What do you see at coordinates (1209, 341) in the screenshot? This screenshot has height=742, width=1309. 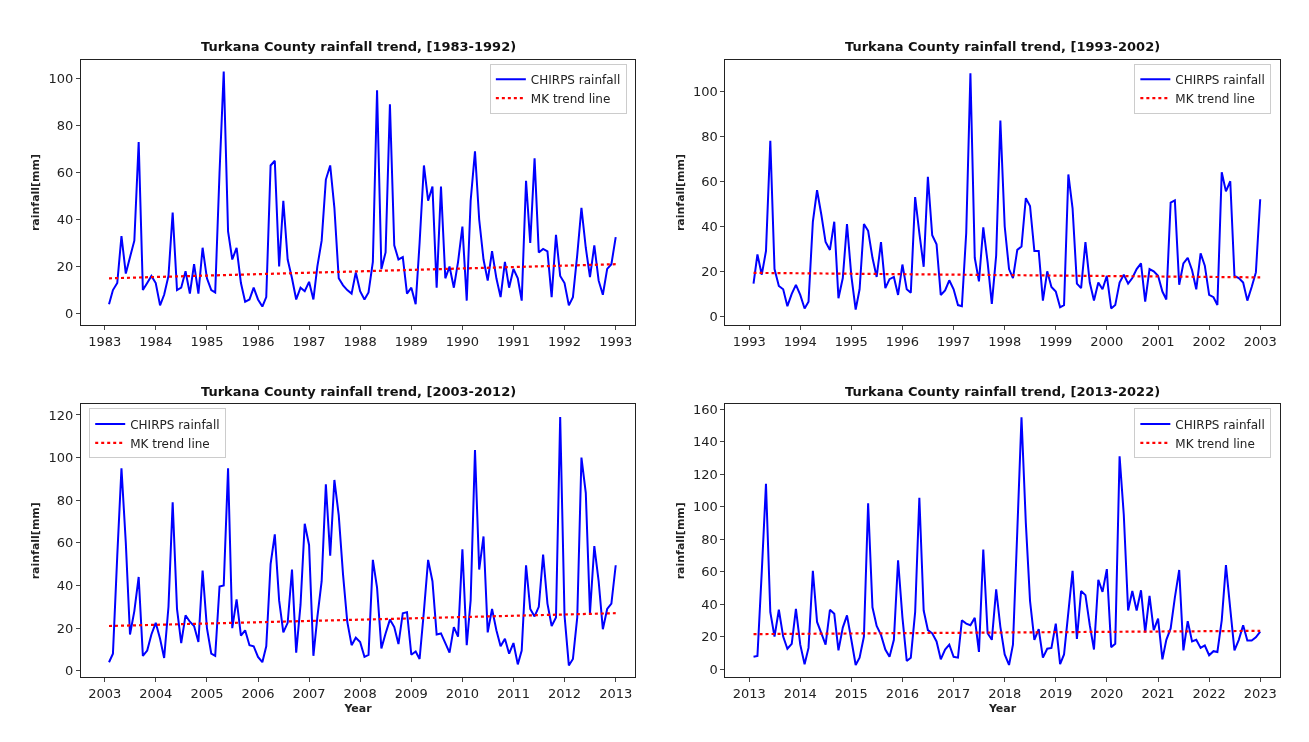 I see `x-tick-label: 2002` at bounding box center [1209, 341].